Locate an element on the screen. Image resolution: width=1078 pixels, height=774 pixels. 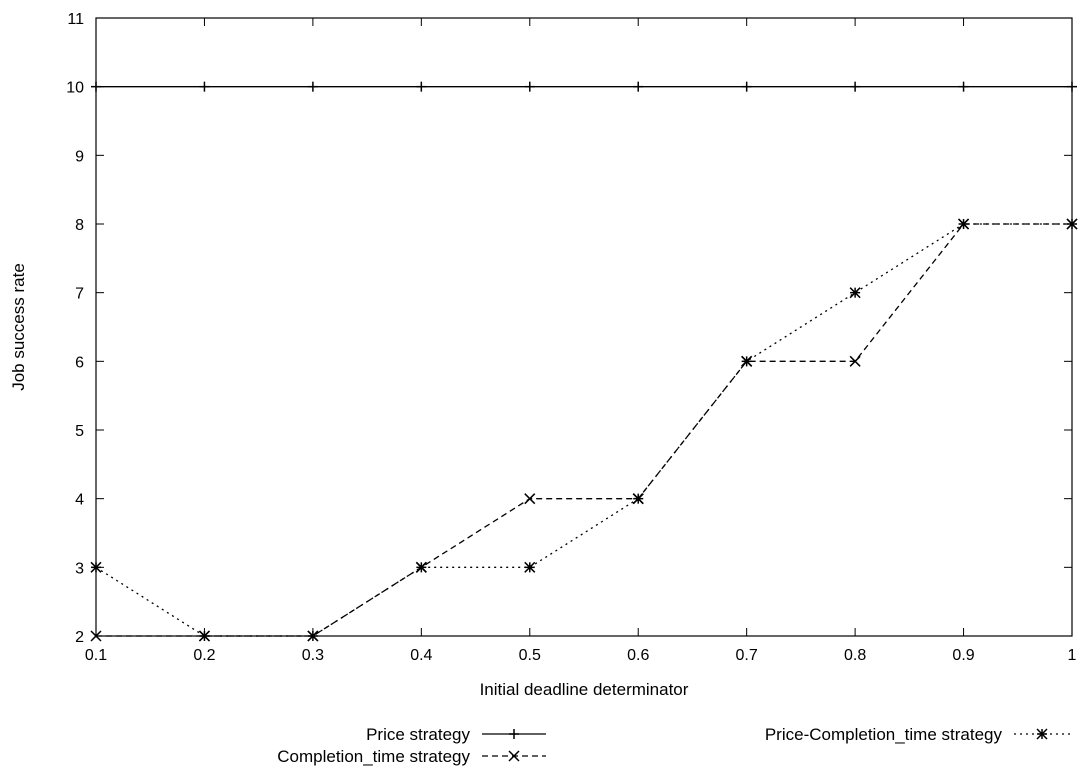
x-tick-label: 0.8 is located at coordinates (855, 655).